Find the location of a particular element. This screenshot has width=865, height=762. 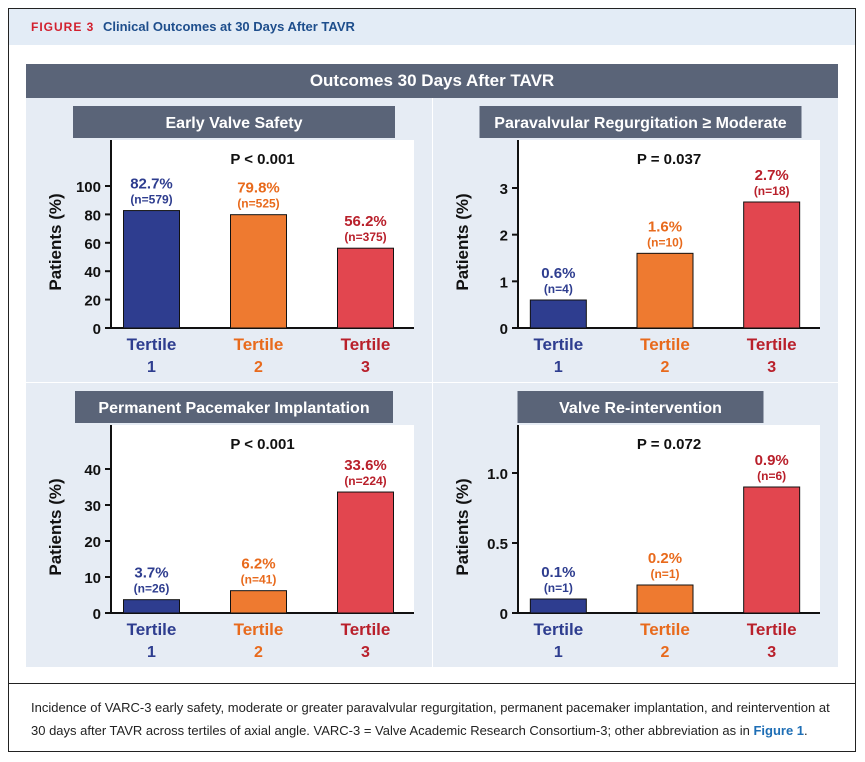

p-value: P < 0.001 is located at coordinates (262, 159).